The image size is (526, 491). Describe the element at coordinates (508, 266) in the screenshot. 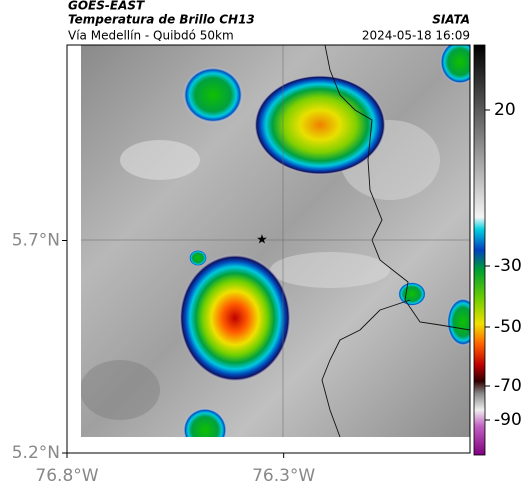

I see `colorbar-tick-label: -30` at that location.